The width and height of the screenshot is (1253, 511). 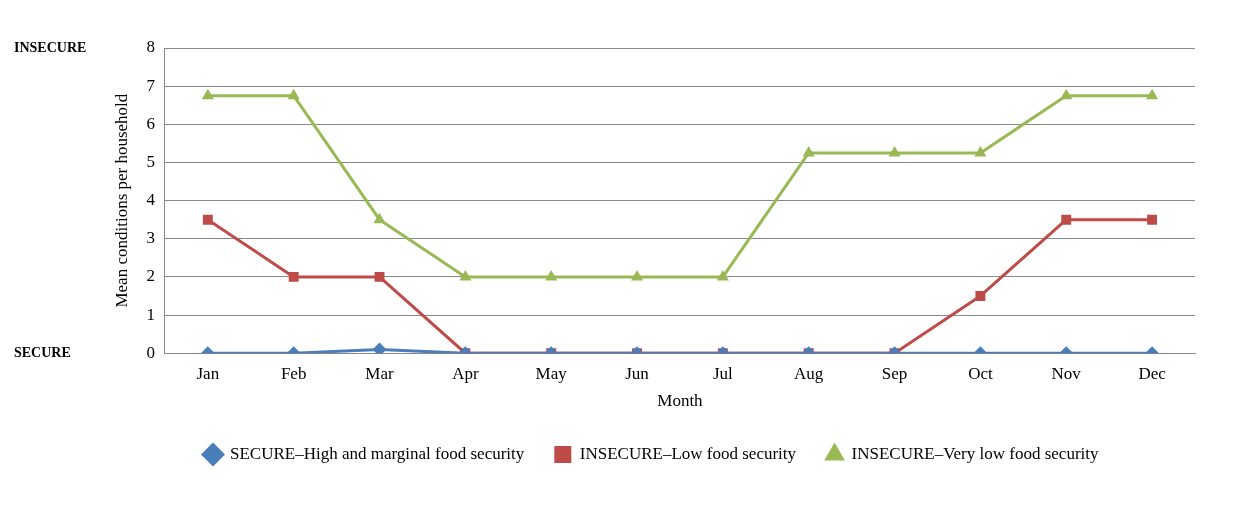 What do you see at coordinates (1152, 373) in the screenshot?
I see `x-tick-label: Dec` at bounding box center [1152, 373].